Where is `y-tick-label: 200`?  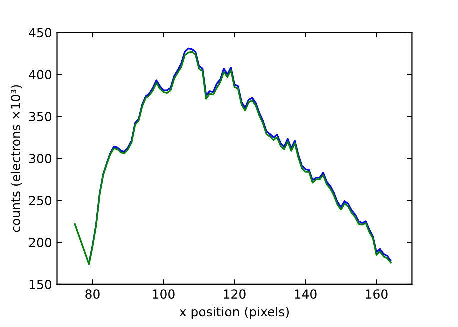 y-tick-label: 200 is located at coordinates (40, 243).